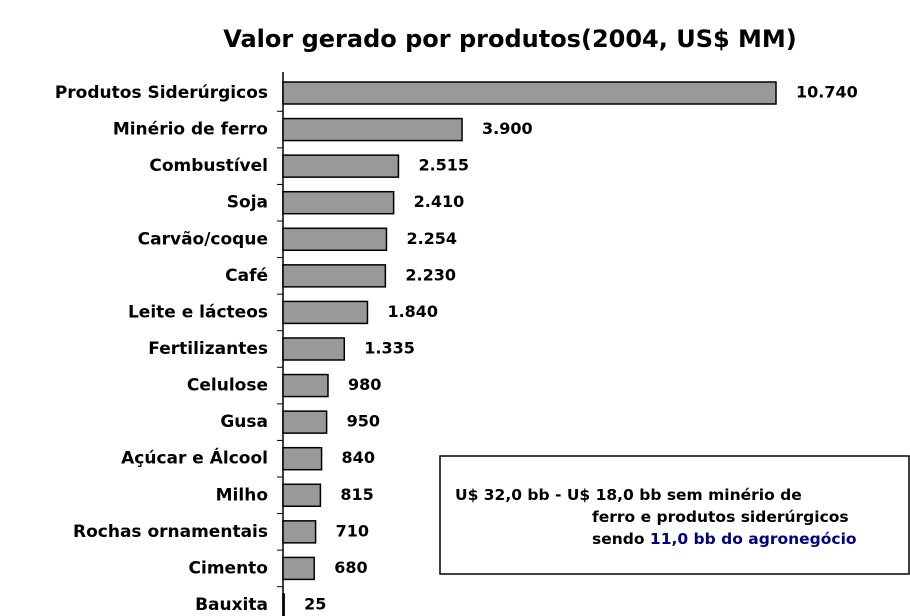 This screenshot has height=616, width=910. I want to click on annotation-text: ferro e produtos siderúrgicos, so click(720, 517).